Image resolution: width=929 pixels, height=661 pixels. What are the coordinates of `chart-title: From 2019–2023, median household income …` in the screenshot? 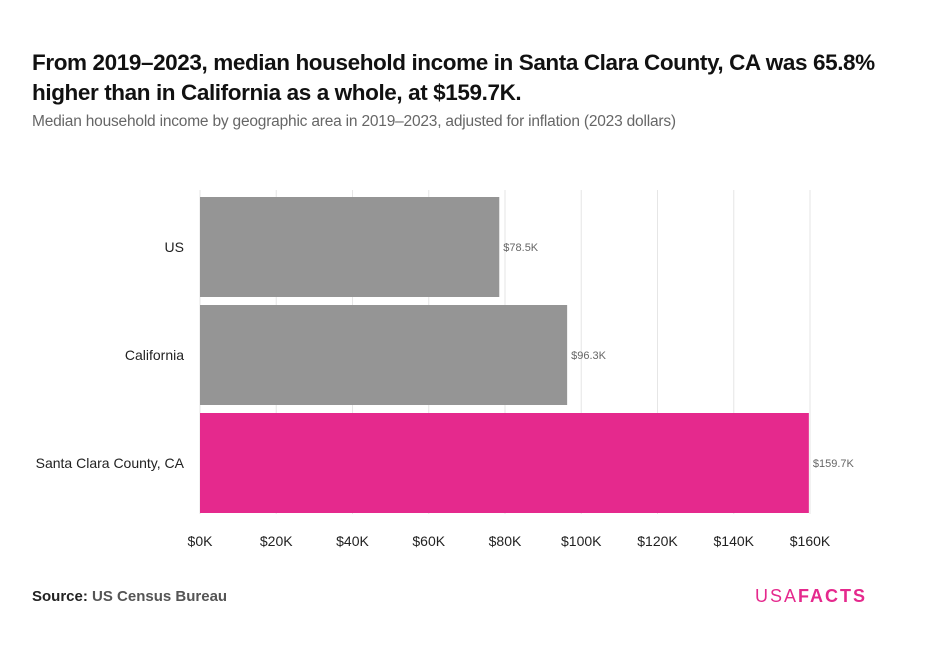 It's located at (453, 77).